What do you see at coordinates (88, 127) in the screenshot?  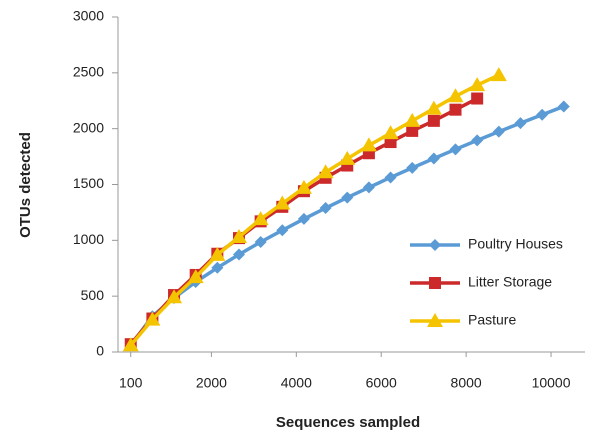 I see `y-tick-label: 2000` at bounding box center [88, 127].